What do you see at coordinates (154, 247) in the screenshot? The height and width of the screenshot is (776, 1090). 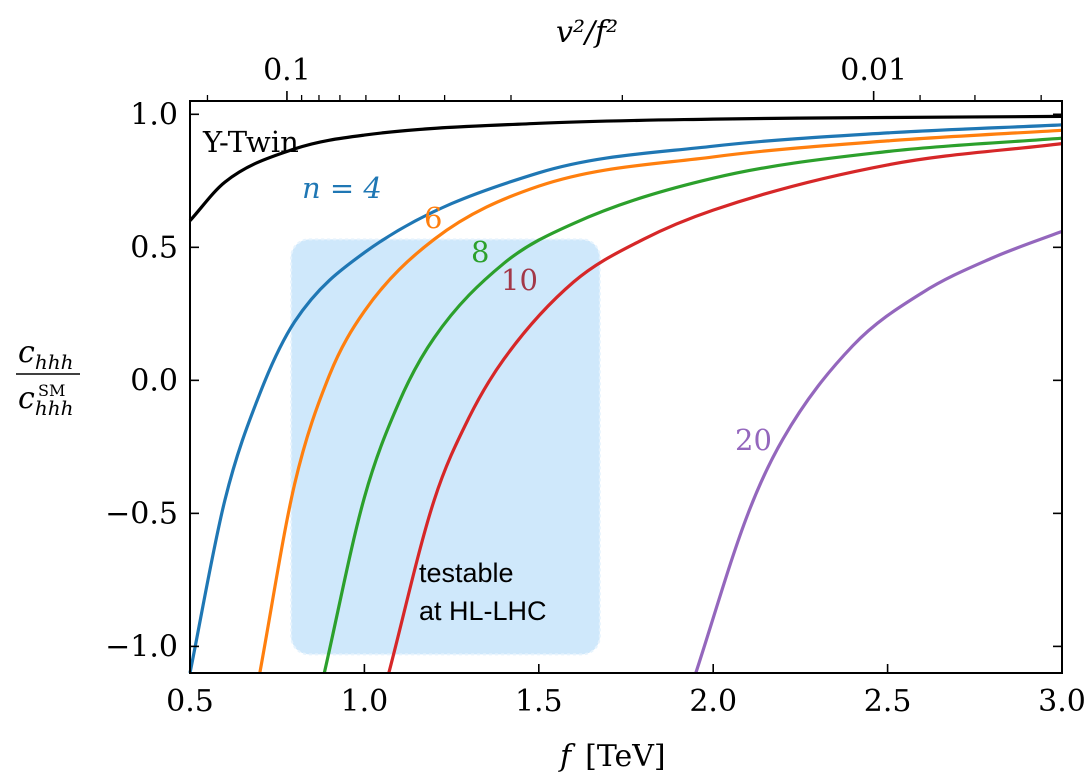 I see `y-tick-label: 0.5` at bounding box center [154, 247].